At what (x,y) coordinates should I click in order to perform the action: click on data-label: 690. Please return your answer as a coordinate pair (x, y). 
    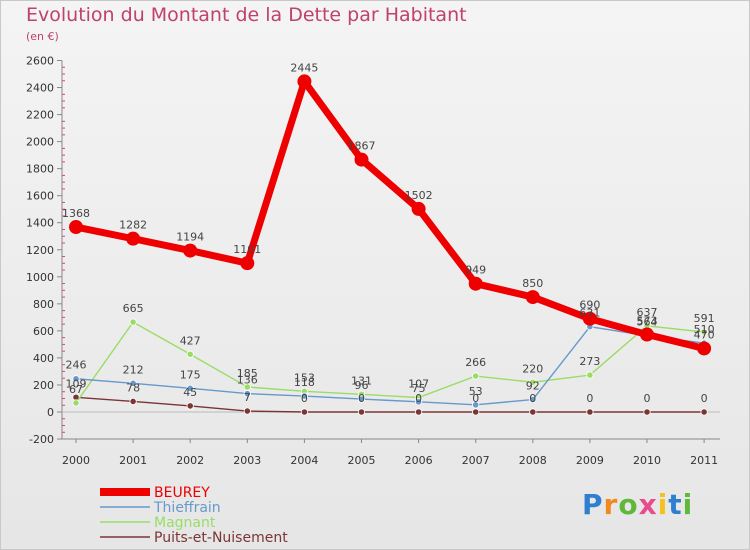
    Looking at the image, I should click on (589, 305).